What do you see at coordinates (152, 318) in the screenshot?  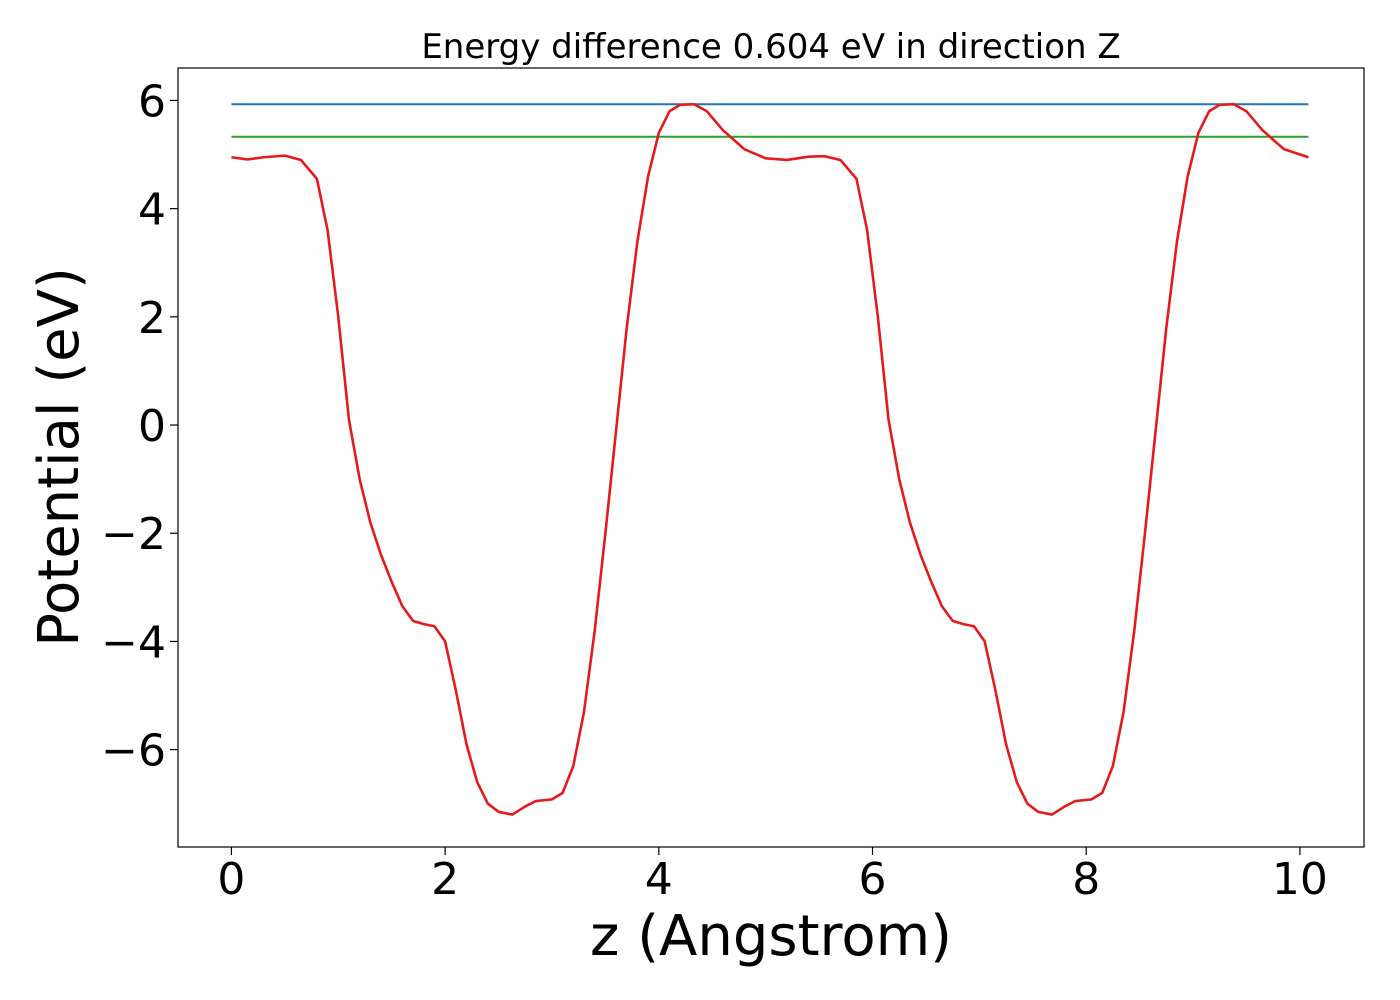 I see `y-tick-label: 2` at bounding box center [152, 318].